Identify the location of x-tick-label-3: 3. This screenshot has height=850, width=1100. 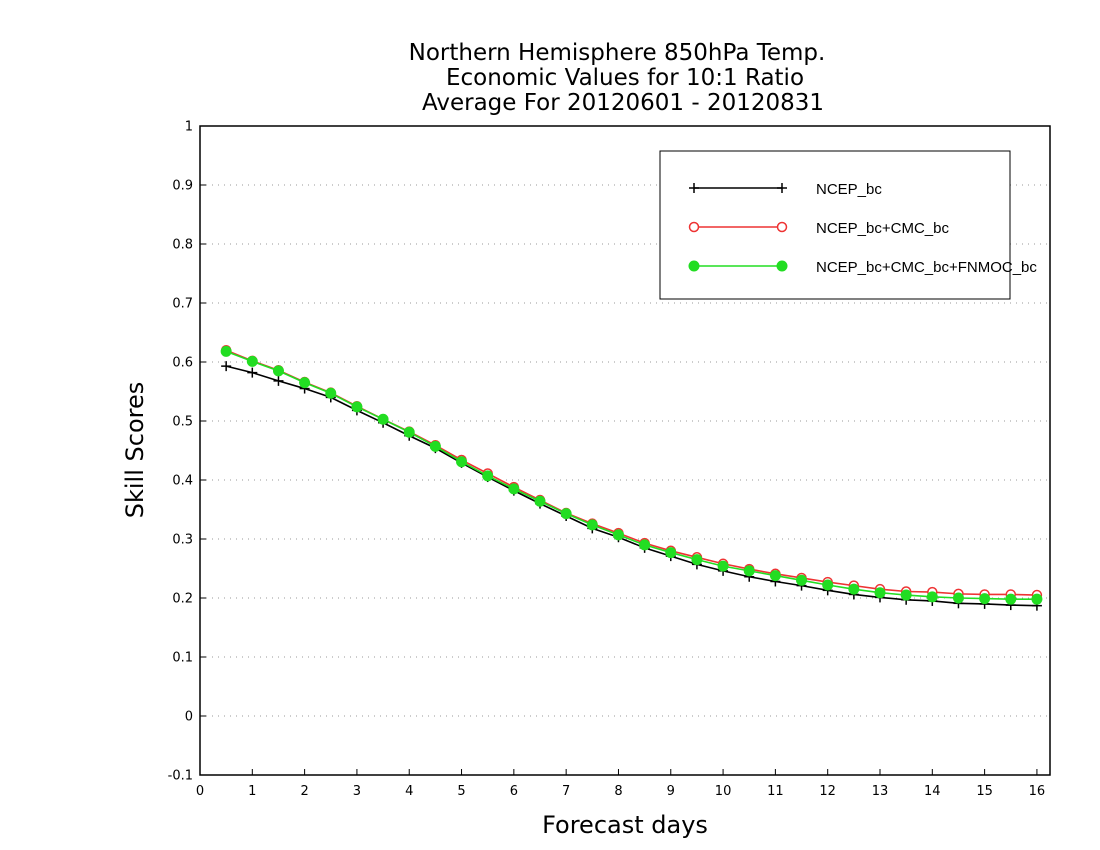
(357, 791).